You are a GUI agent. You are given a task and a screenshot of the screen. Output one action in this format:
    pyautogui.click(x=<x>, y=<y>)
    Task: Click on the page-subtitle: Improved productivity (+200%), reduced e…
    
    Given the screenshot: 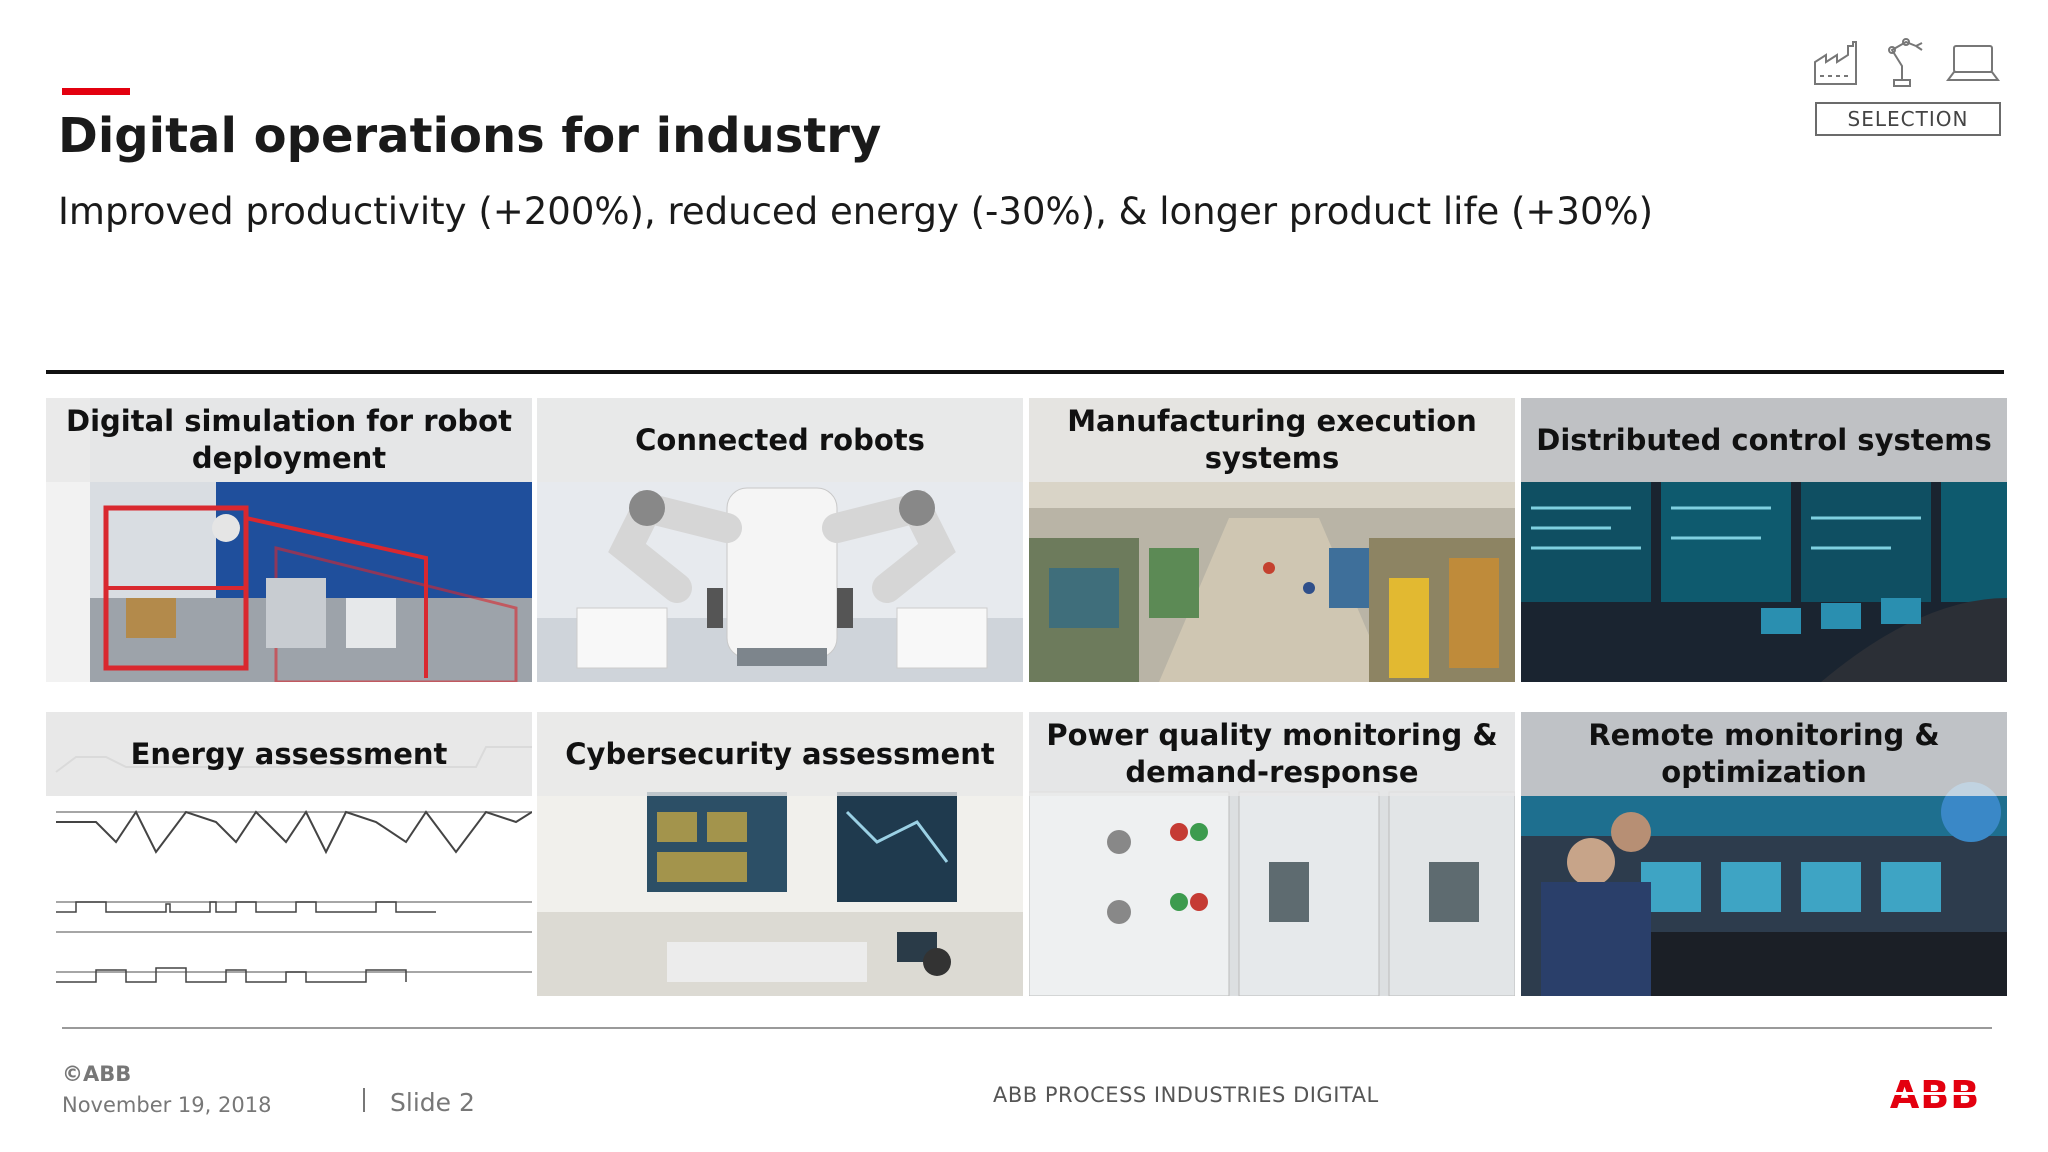 What is the action you would take?
    pyautogui.click(x=856, y=211)
    